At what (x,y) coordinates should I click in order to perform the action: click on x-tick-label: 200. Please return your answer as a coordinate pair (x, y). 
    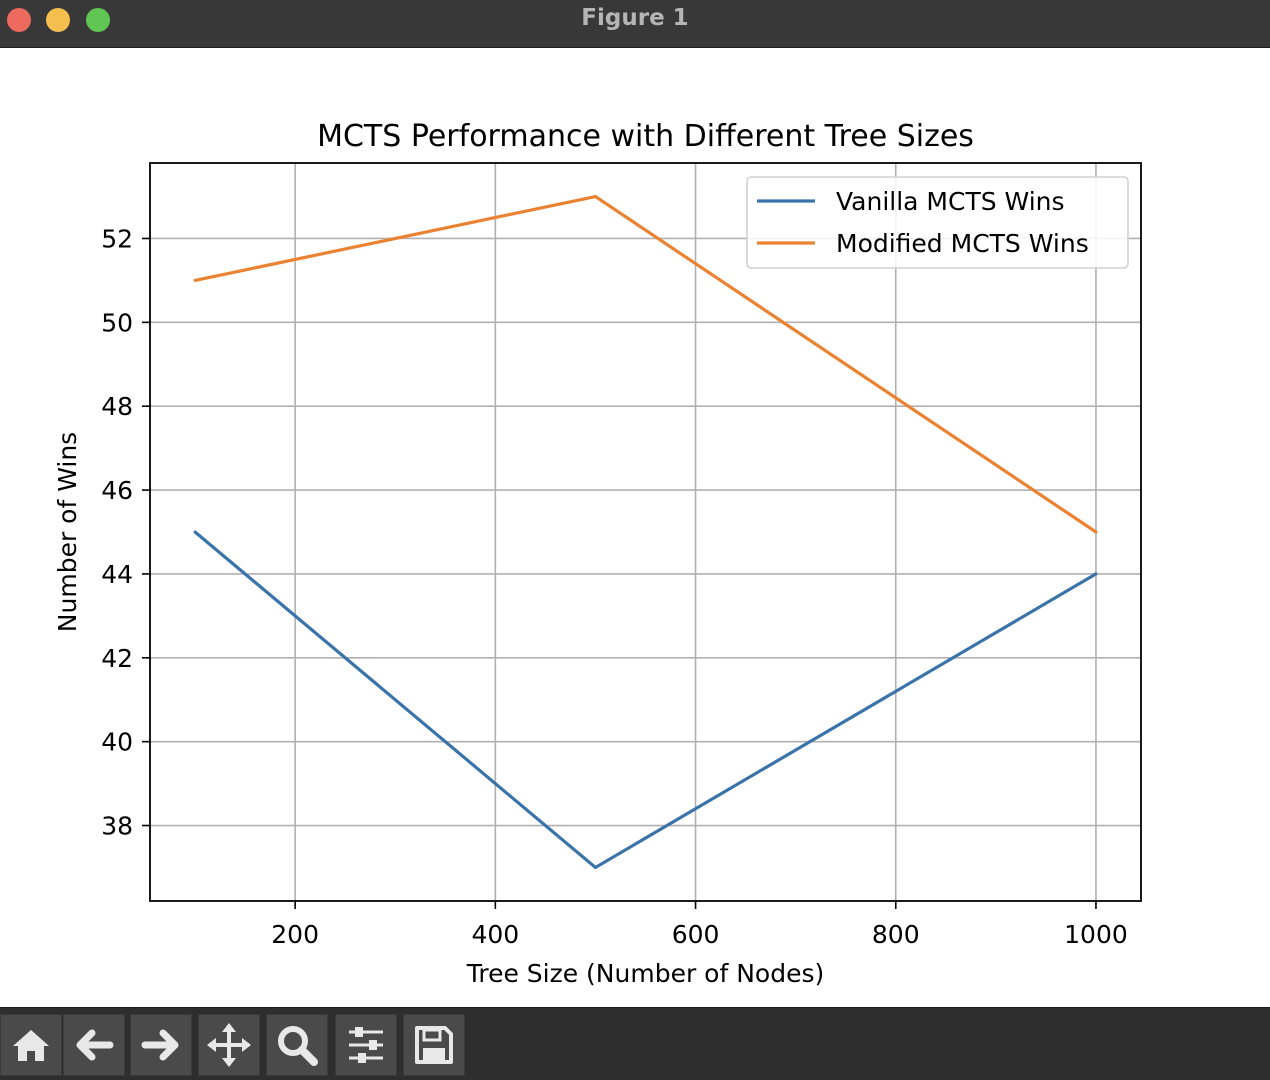
    Looking at the image, I should click on (295, 934).